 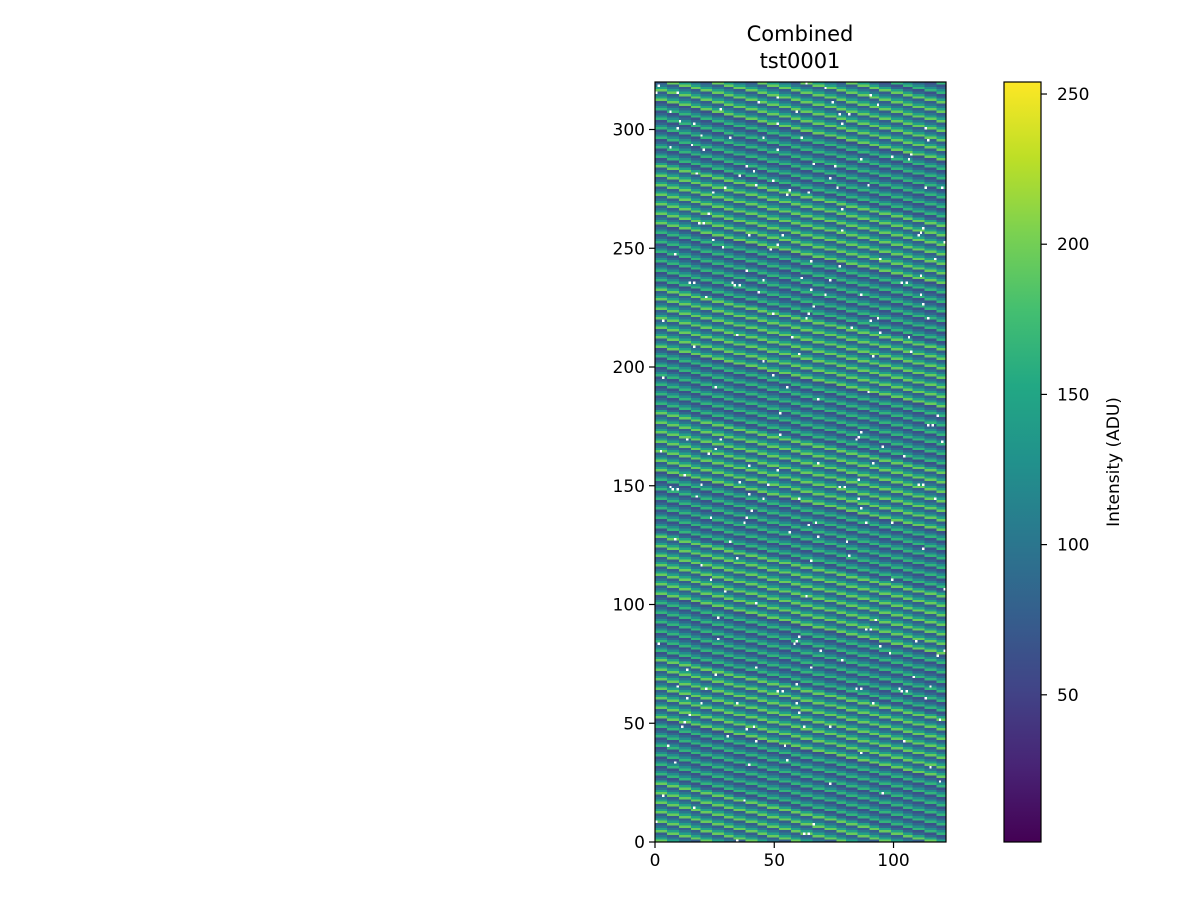 I want to click on colorbar-tick-label: 250, so click(x=1073, y=95).